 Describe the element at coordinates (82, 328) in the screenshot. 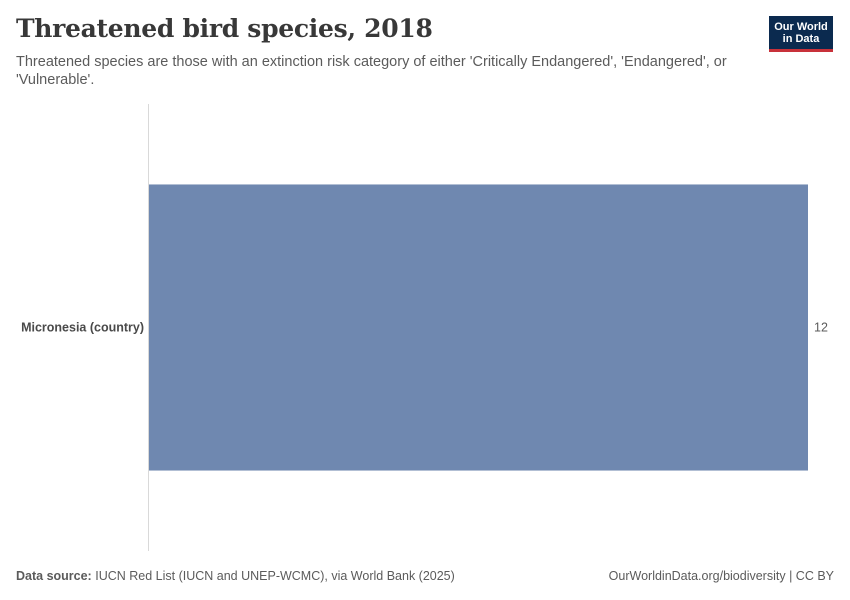

I see `category-label: Micronesia (country)` at that location.